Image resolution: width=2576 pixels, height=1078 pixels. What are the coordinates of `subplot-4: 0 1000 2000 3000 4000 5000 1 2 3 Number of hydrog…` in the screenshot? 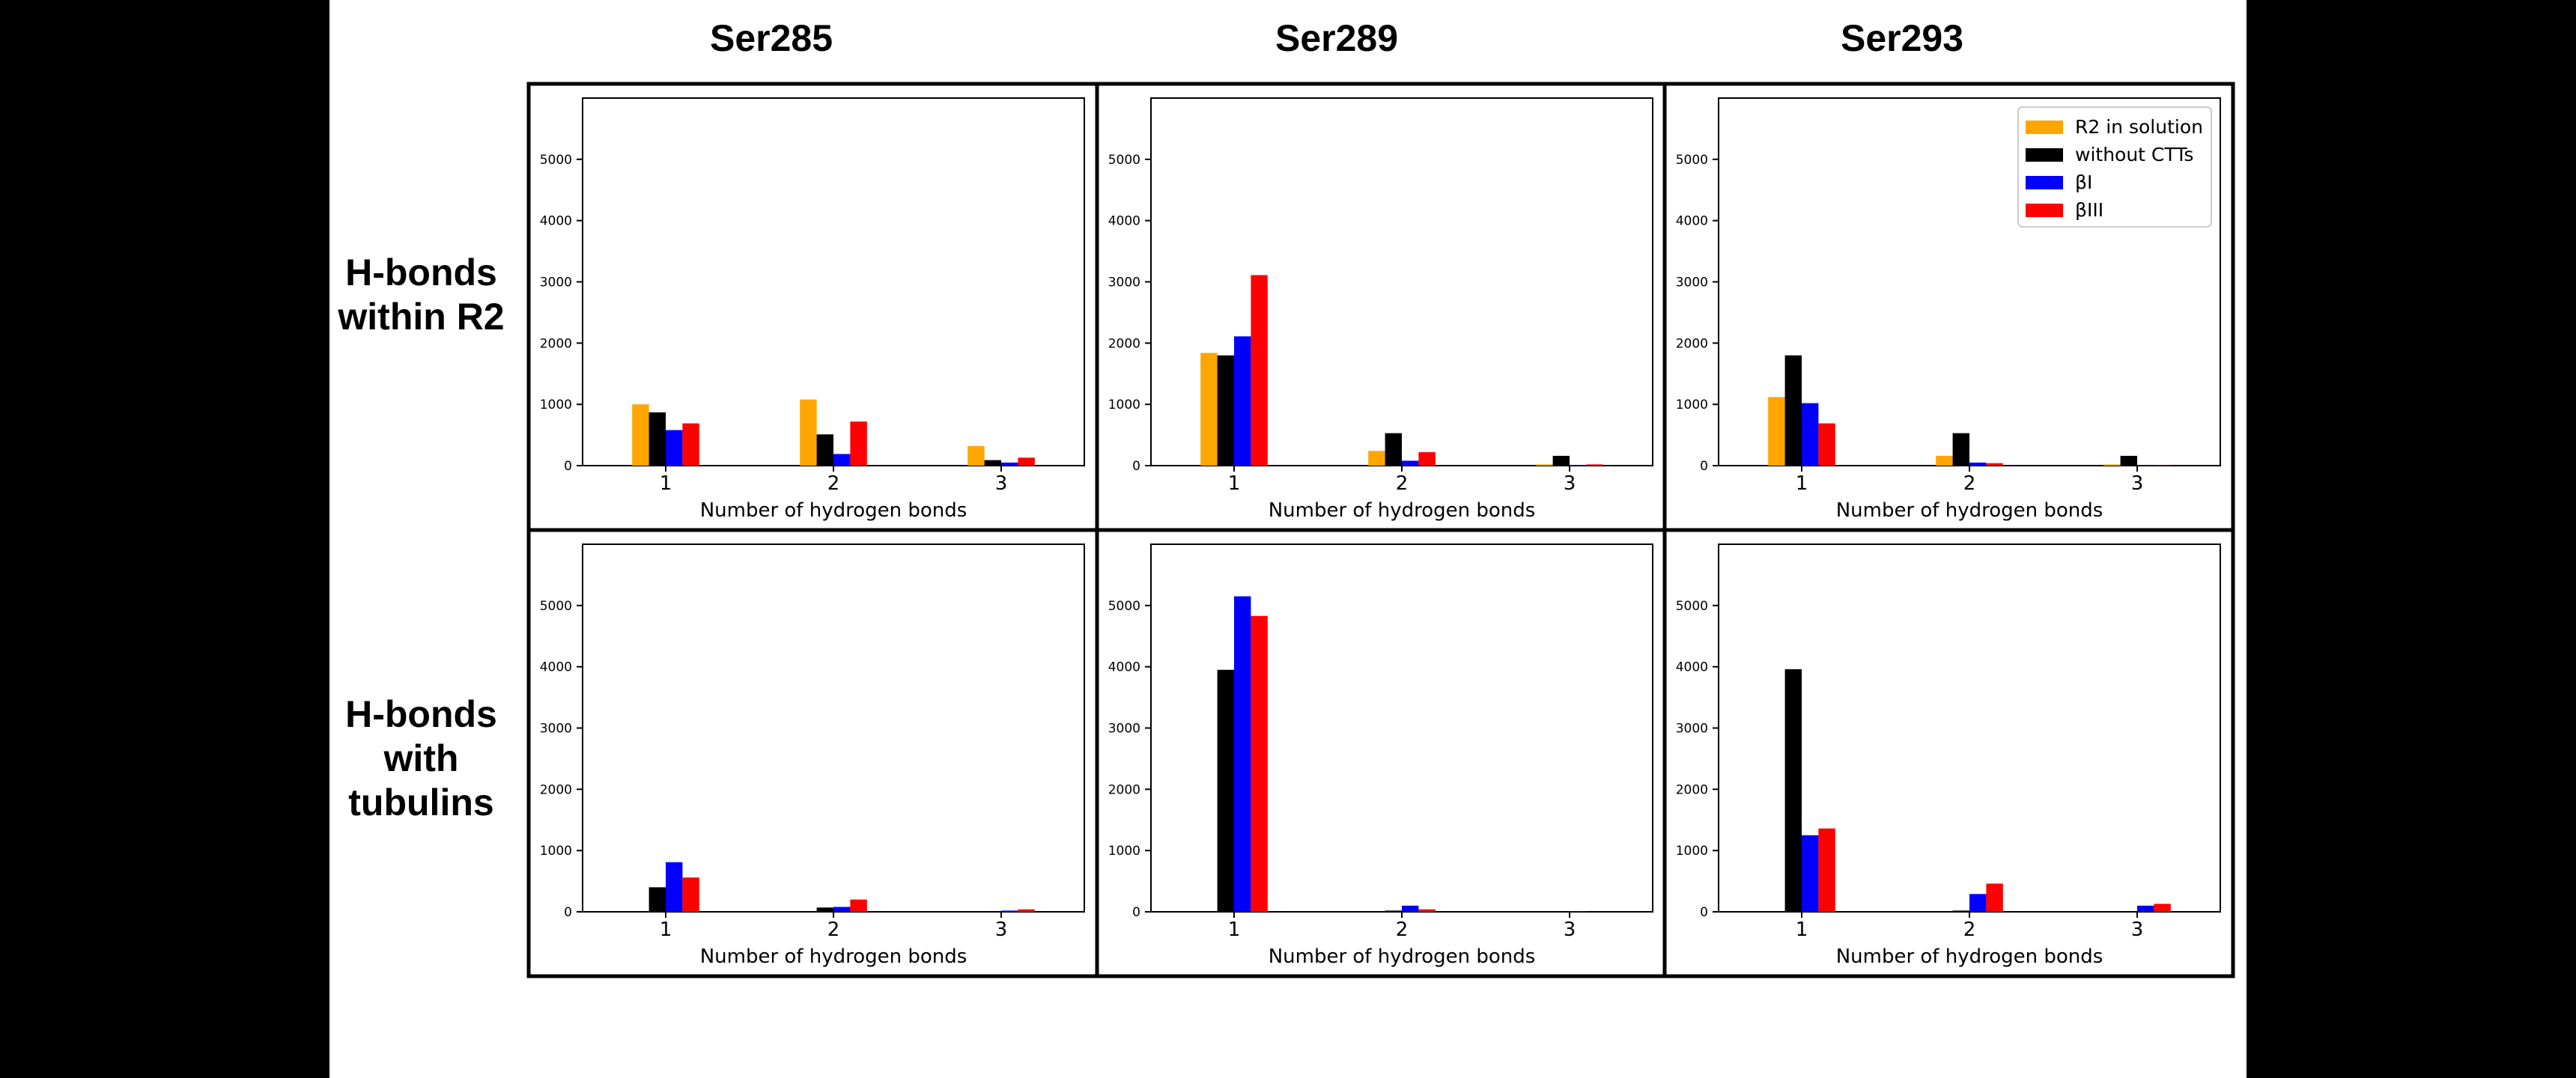 It's located at (1380, 755).